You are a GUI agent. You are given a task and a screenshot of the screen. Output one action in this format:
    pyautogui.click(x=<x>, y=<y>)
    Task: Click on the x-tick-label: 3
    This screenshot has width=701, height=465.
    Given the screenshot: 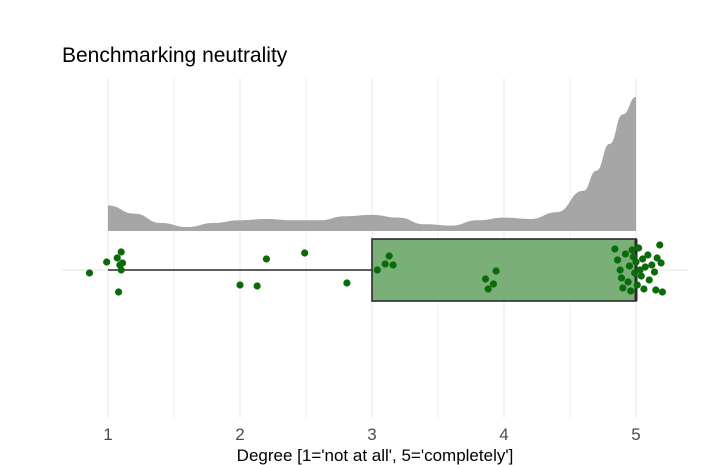 What is the action you would take?
    pyautogui.click(x=371, y=434)
    